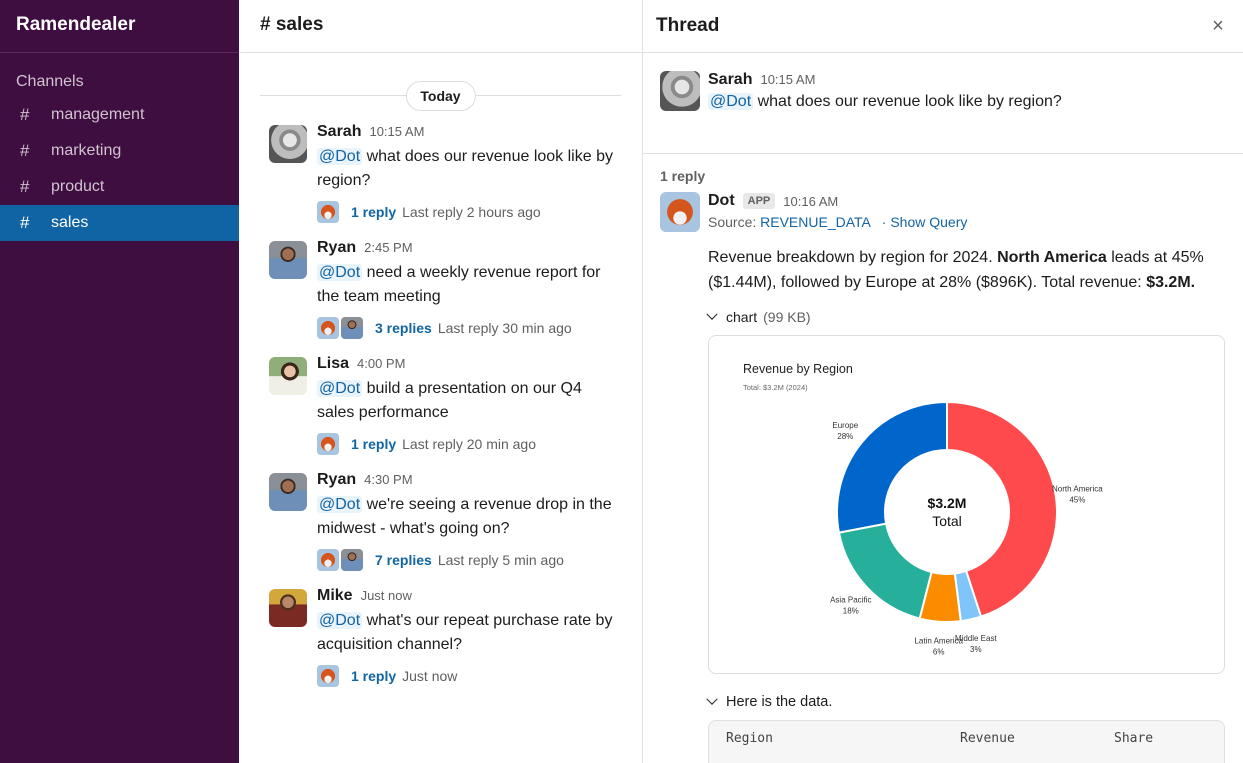  Describe the element at coordinates (86, 150) in the screenshot. I see `channel-label: marketing` at that location.